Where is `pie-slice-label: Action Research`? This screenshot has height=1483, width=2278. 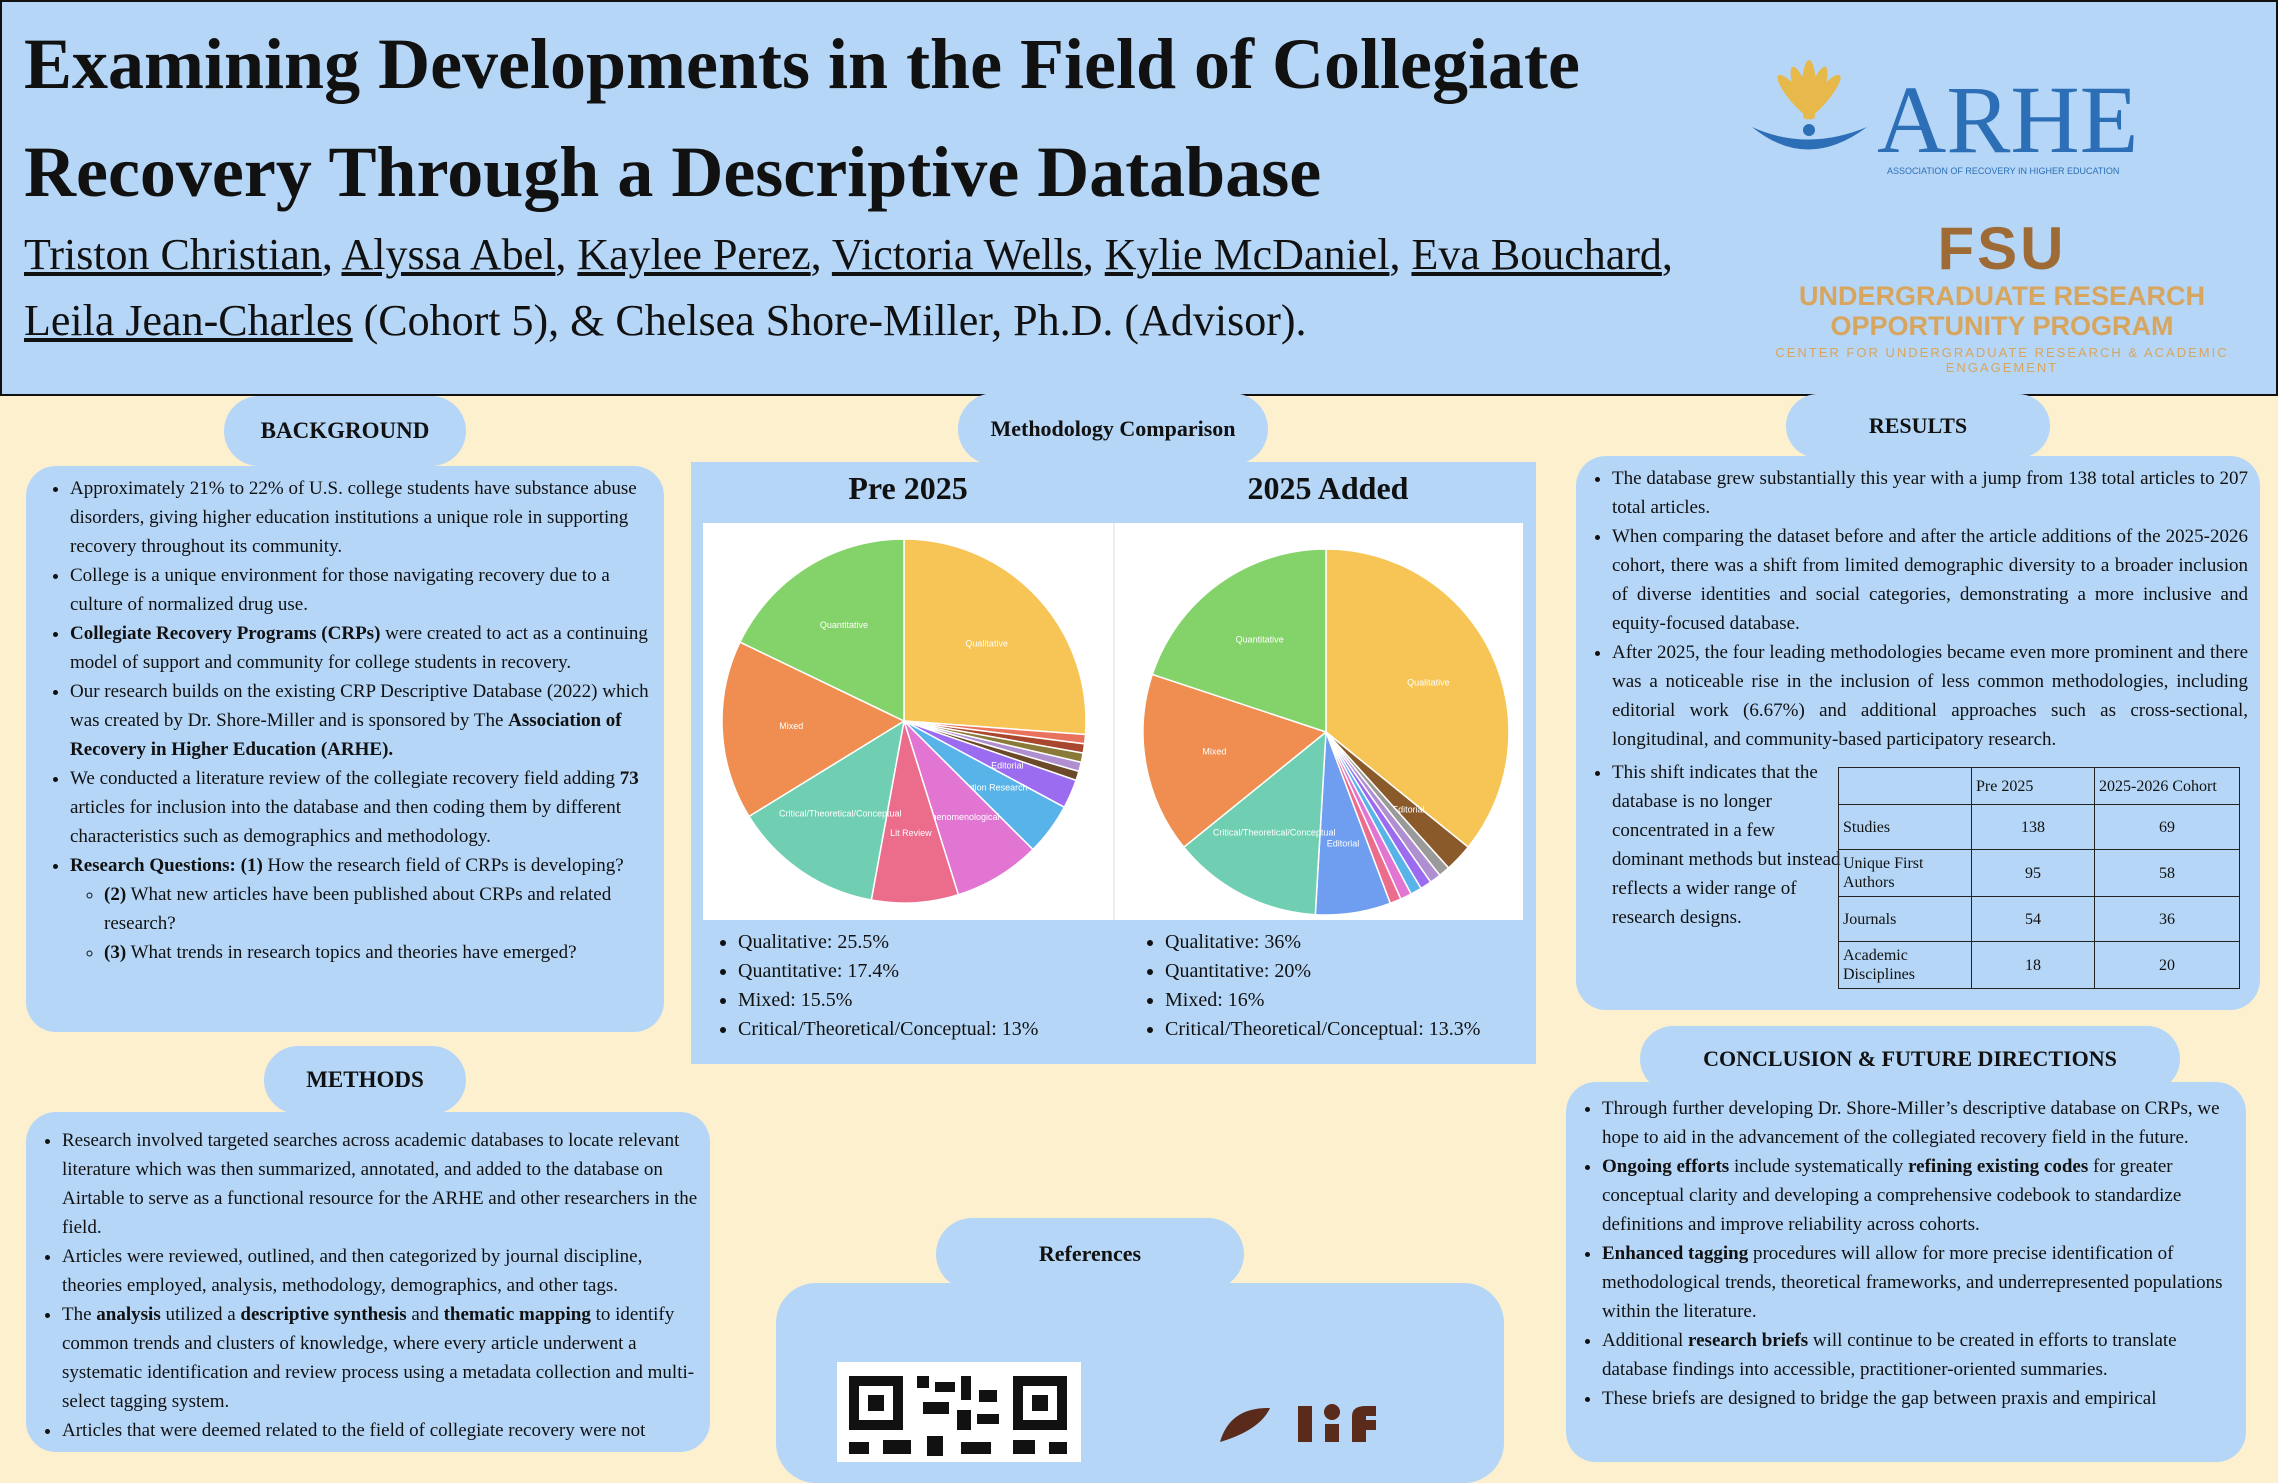 pie-slice-label: Action Research is located at coordinates (995, 788).